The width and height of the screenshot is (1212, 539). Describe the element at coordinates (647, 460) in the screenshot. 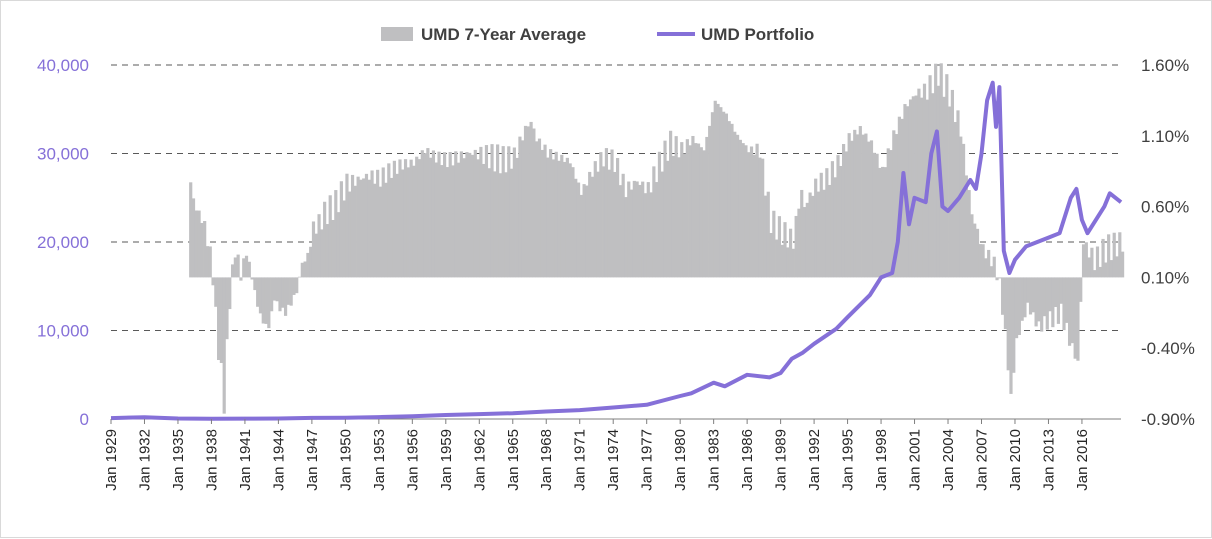

I see `x-tick-label: Jan 1977` at that location.